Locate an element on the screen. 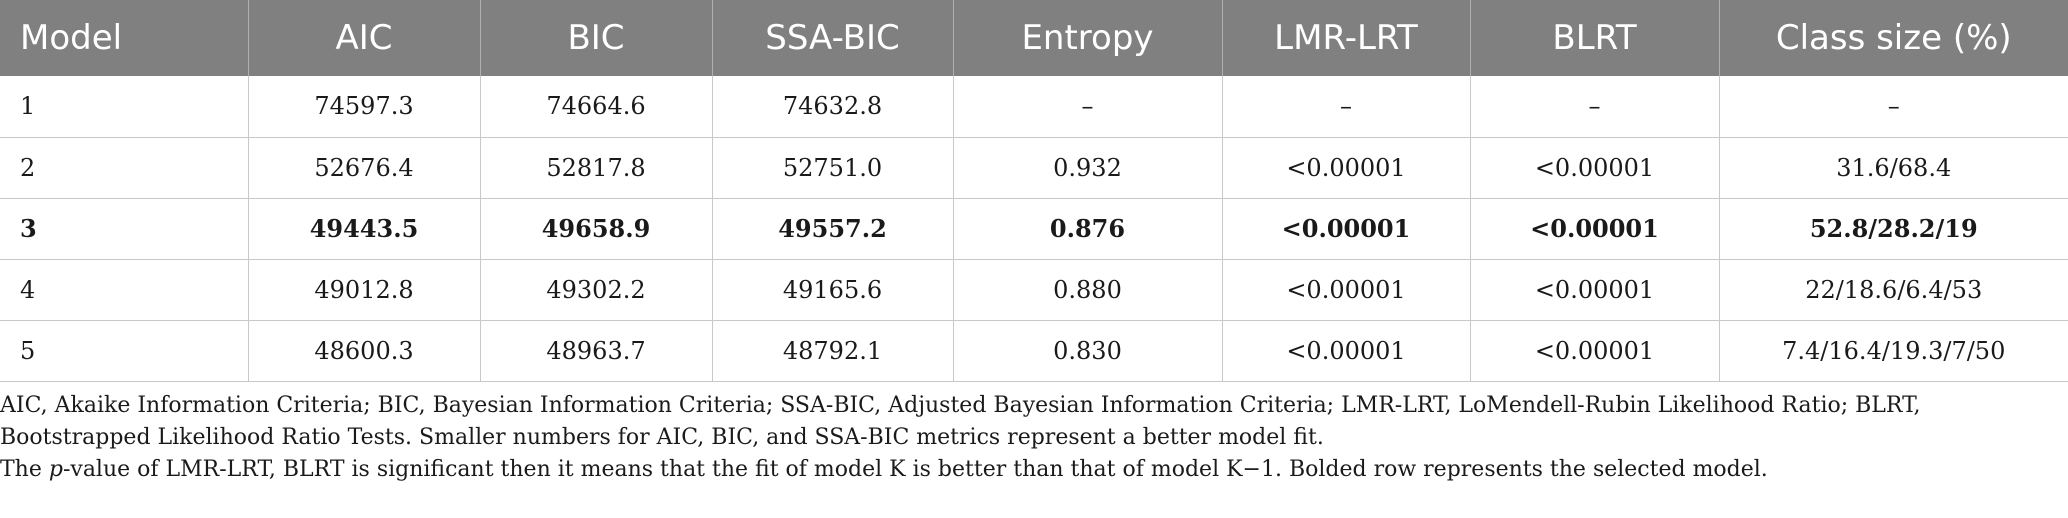  header-entropy: Entropy is located at coordinates (1087, 38).